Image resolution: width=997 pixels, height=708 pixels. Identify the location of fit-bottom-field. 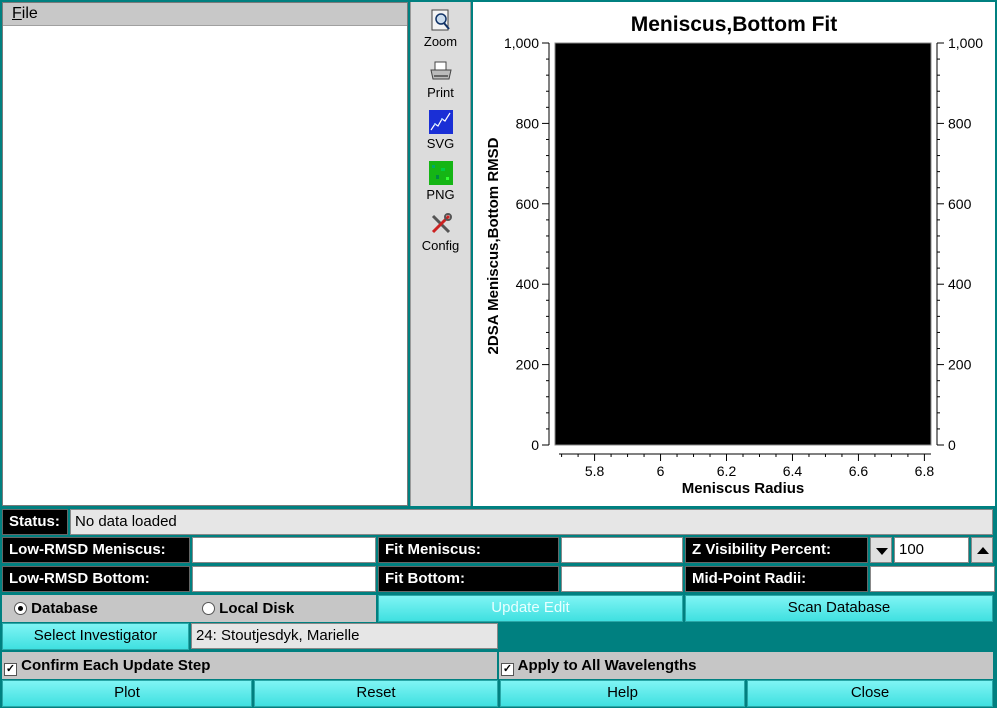
(622, 579).